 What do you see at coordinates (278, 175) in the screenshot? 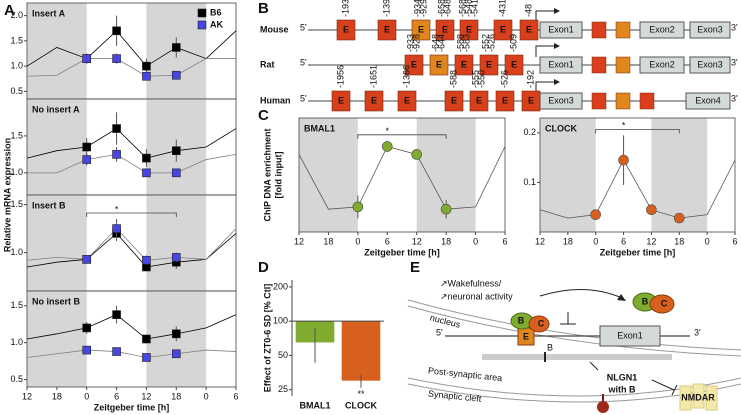
I see `y-axis-label: [fold input]` at bounding box center [278, 175].